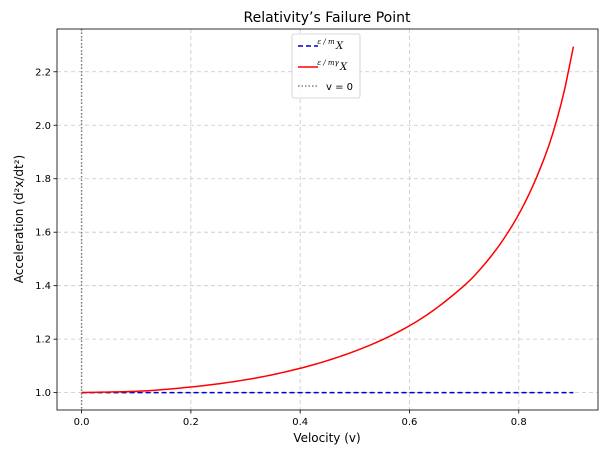  What do you see at coordinates (519, 422) in the screenshot?
I see `x-tick-label: 0.8` at bounding box center [519, 422].